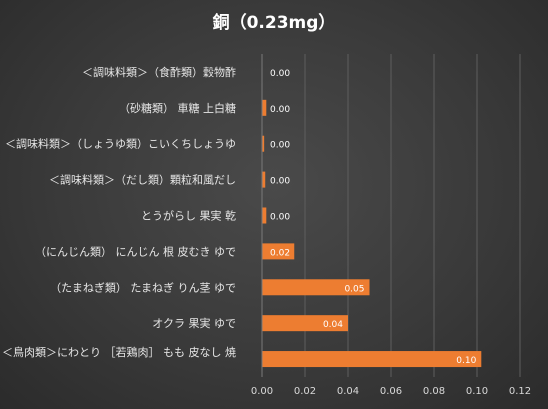 The height and width of the screenshot is (409, 548). What do you see at coordinates (120, 144) in the screenshot?
I see `category-label: ＜調味料類＞（しょうゆ類）こいくちしょうゆ` at bounding box center [120, 144].